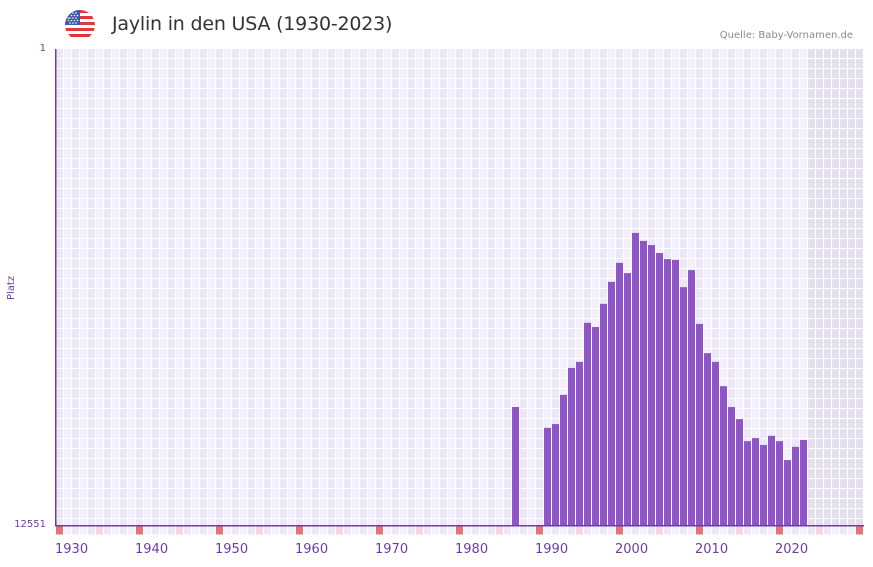  Describe the element at coordinates (643, 382) in the screenshot. I see `bar-2003` at that location.